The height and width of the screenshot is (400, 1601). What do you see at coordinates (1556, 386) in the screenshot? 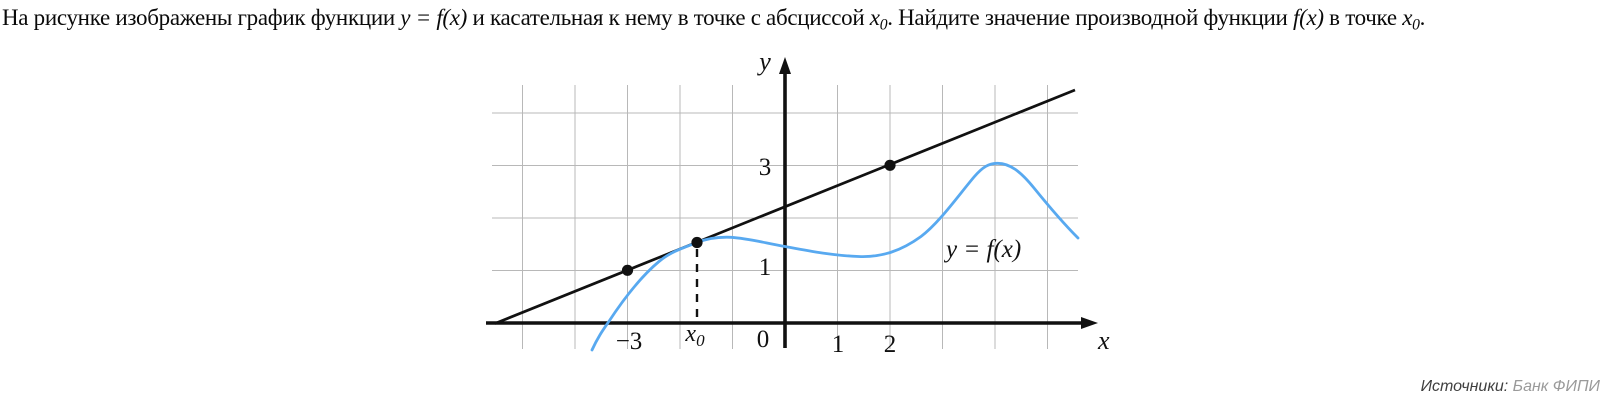
I see `source-link: Банк ФИПИ` at bounding box center [1556, 386].